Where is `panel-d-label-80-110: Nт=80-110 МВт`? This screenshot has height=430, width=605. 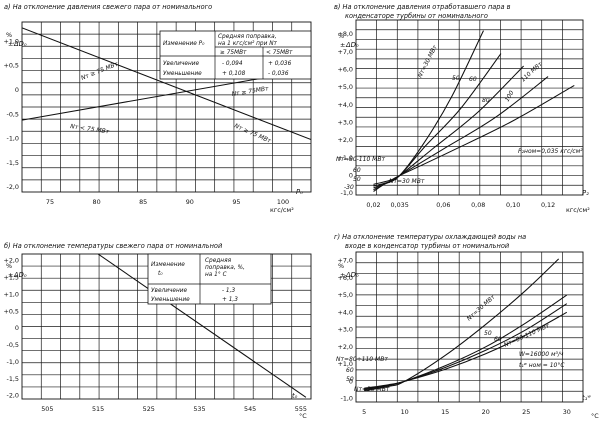 panel-d-label-80-110: Nт=80-110 МВт is located at coordinates (527, 335).